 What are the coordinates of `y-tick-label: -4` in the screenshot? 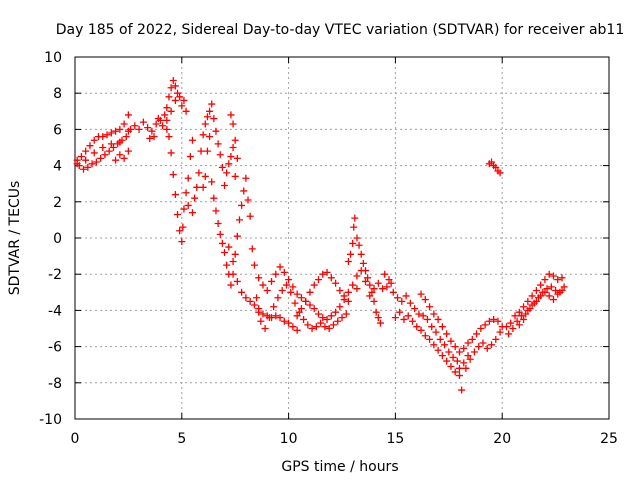 It's located at (55, 311).